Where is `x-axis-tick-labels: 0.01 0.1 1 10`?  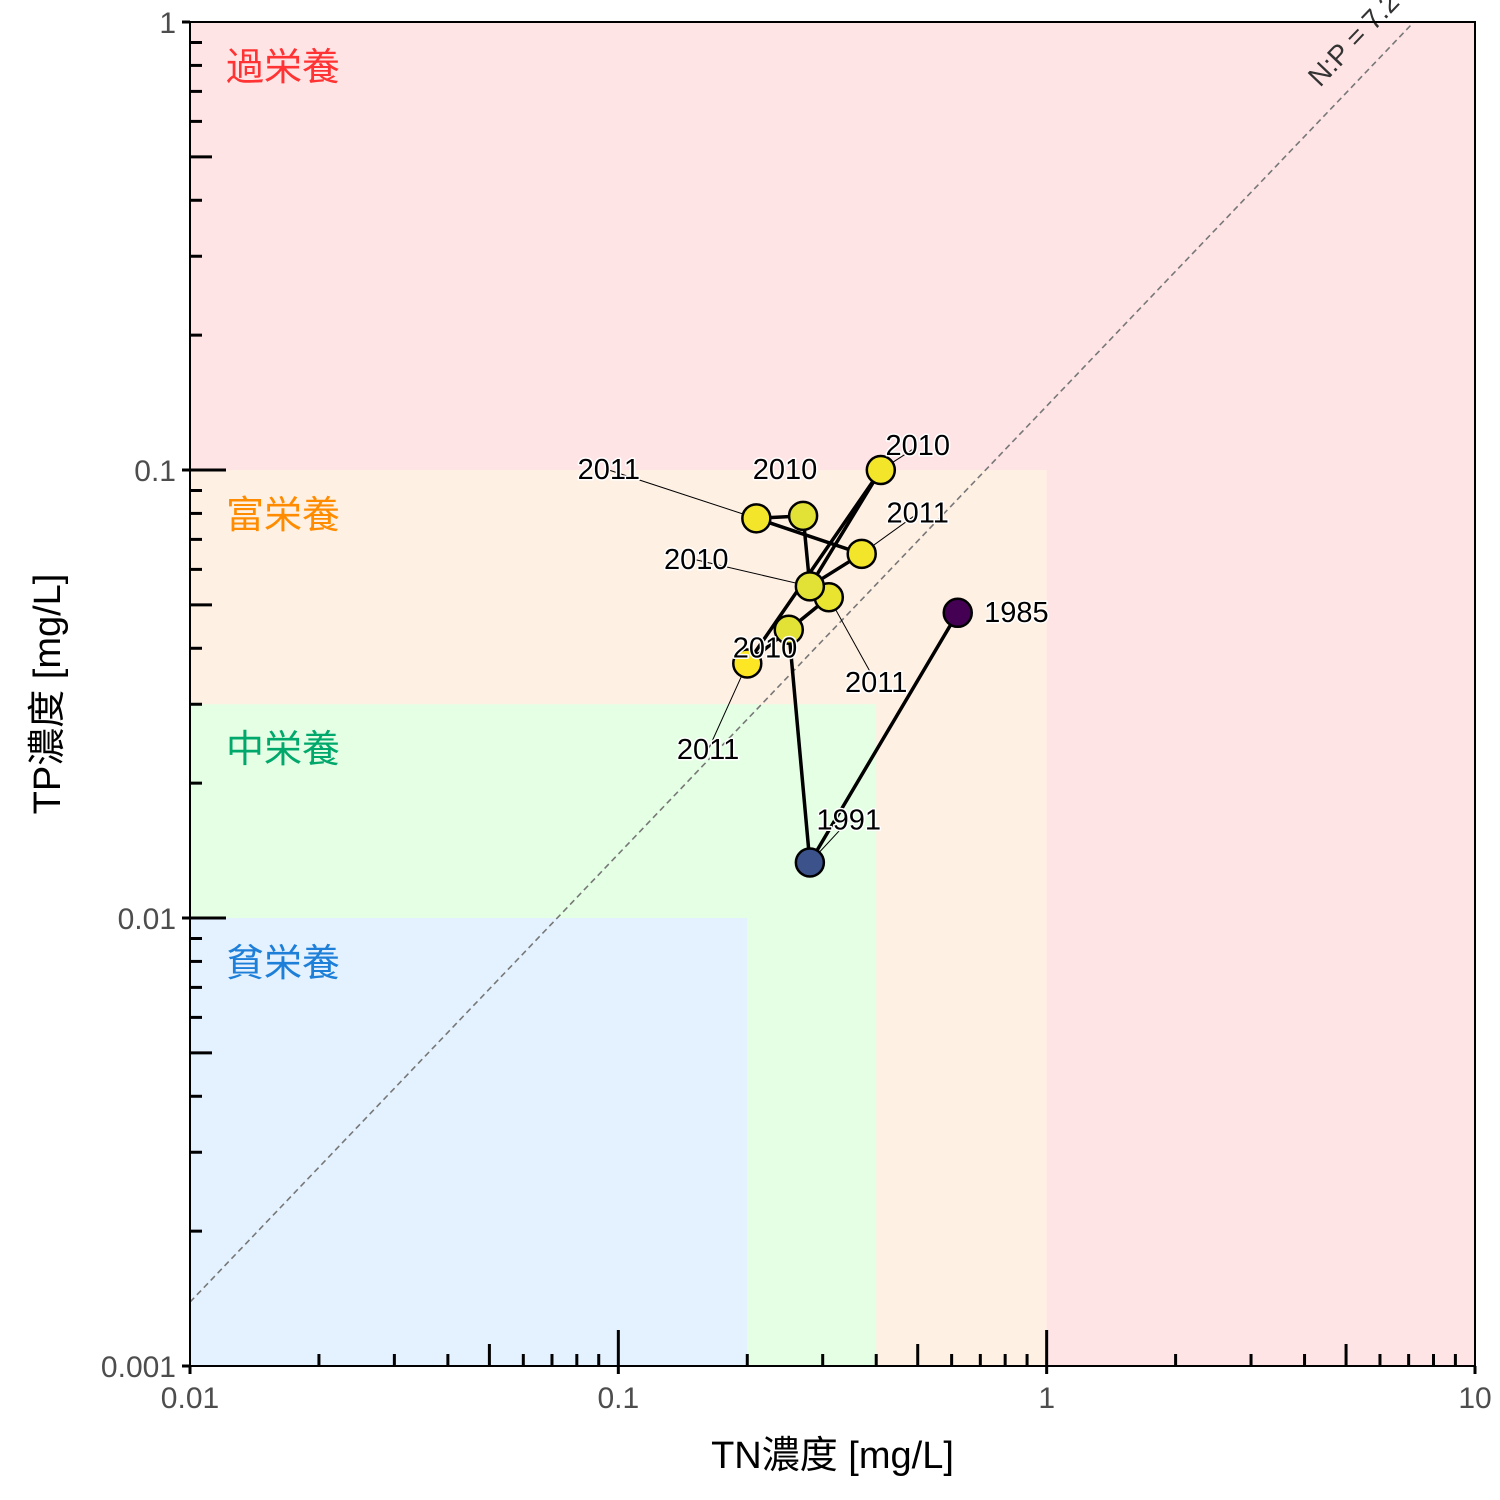
x-axis-tick-labels: 0.01 0.1 1 10 is located at coordinates (826, 1398).